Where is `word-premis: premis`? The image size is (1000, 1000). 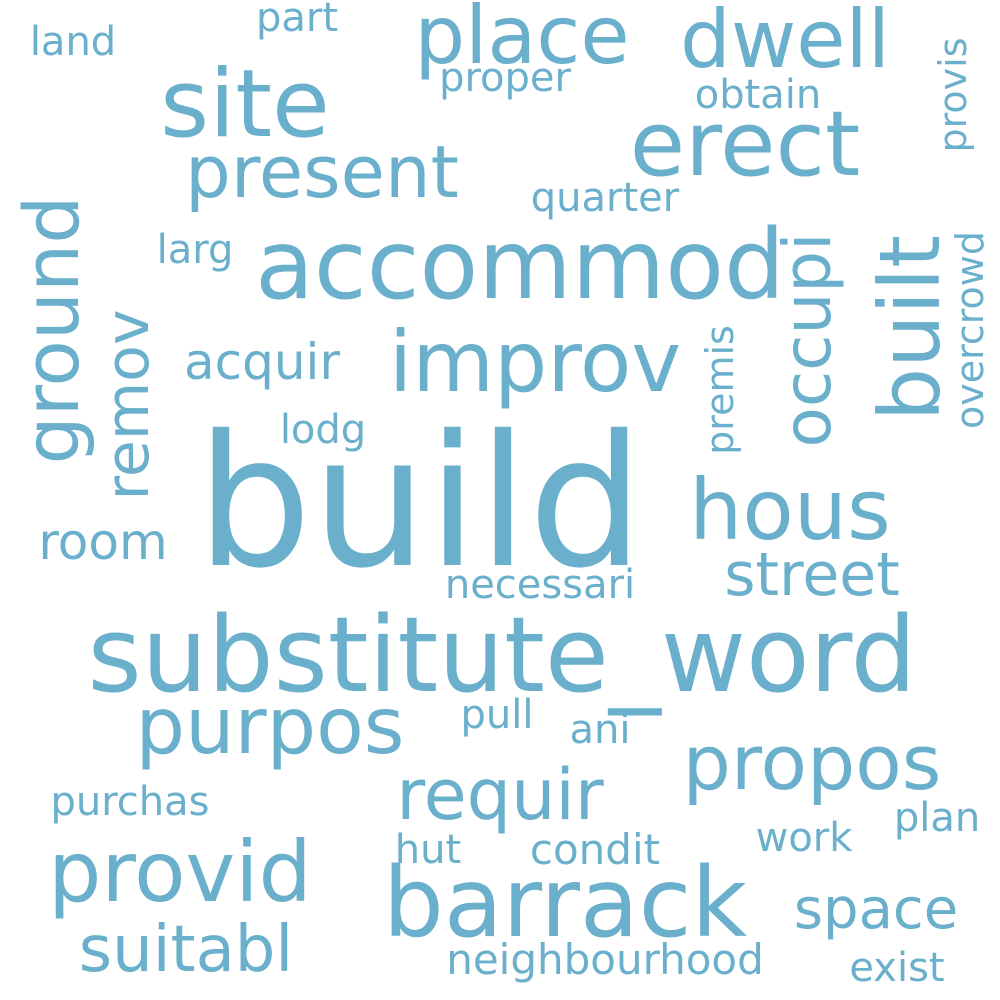
word-premis: premis is located at coordinates (720, 390).